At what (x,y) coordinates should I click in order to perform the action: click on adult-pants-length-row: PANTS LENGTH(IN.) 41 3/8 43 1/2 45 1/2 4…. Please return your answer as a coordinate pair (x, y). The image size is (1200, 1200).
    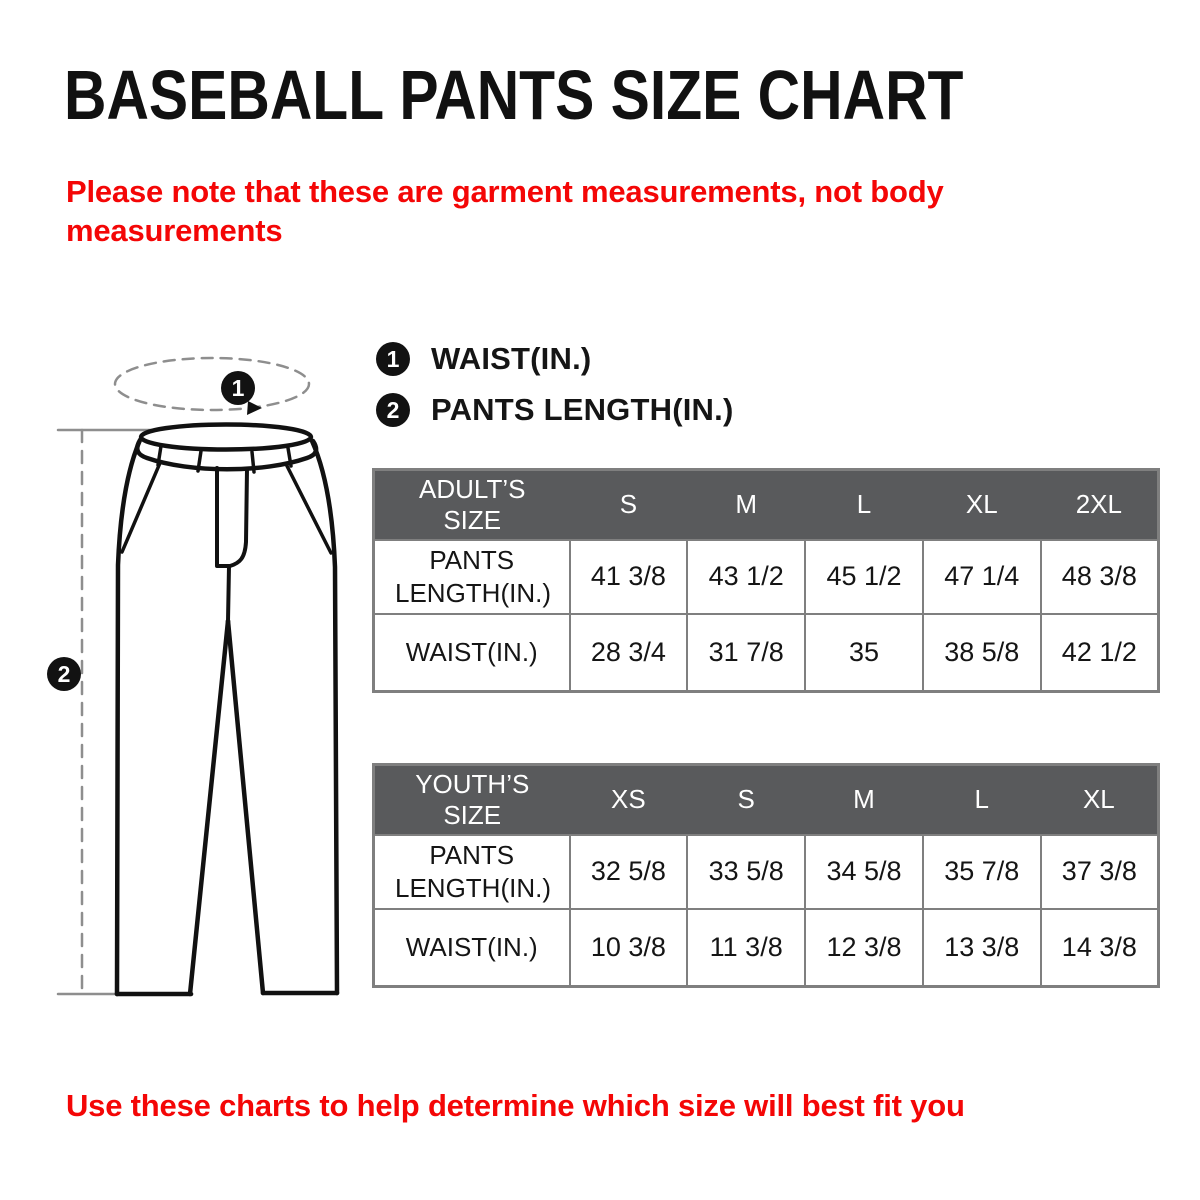
    Looking at the image, I should click on (766, 576).